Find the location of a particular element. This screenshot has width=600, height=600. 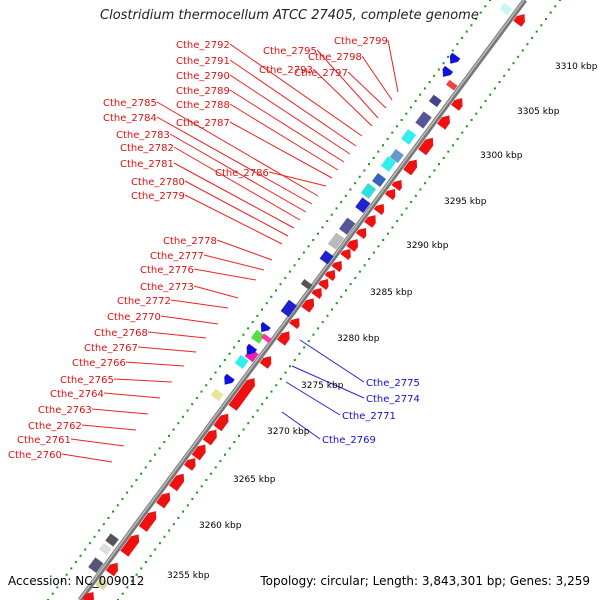

gene-label-forward: Cthe_2779 is located at coordinates (158, 196).